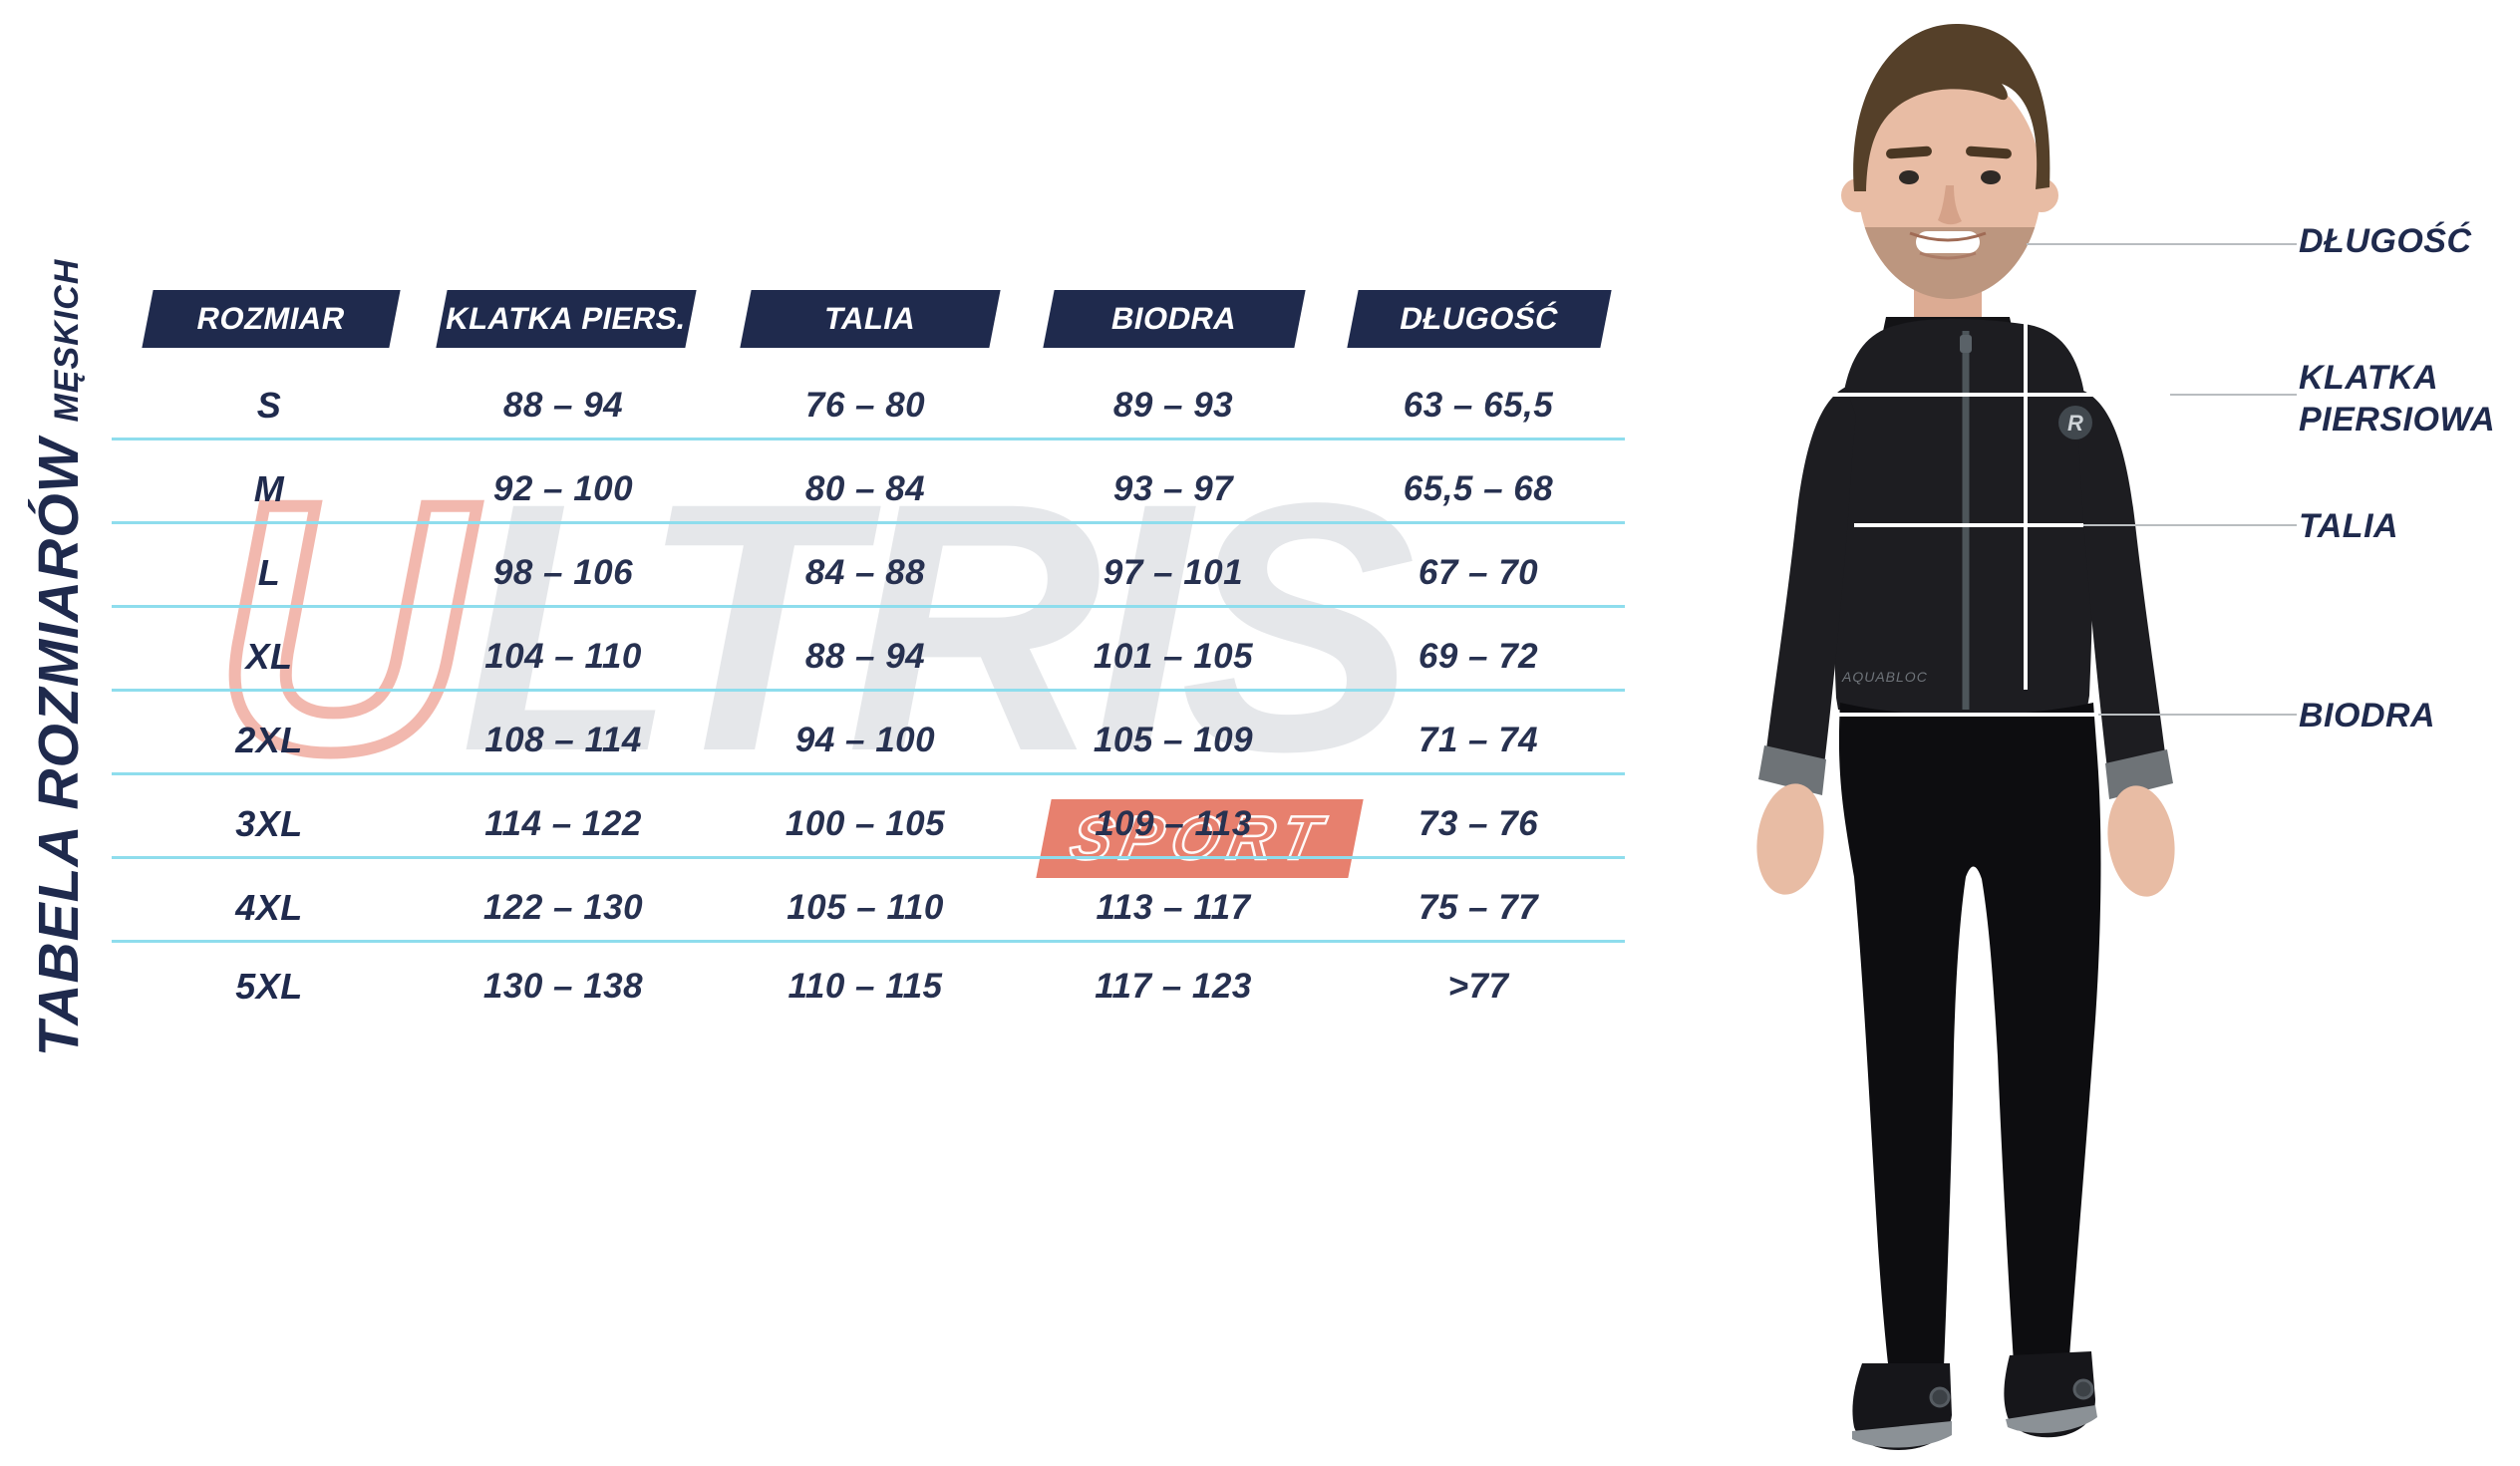  What do you see at coordinates (1173, 986) in the screenshot?
I see `cell-hips: 117 – 123` at bounding box center [1173, 986].